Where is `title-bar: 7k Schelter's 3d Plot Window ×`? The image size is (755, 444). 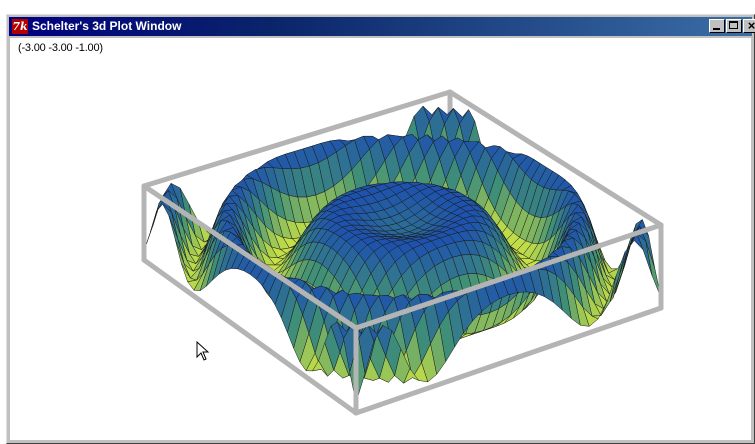
title-bar: 7k Schelter's 3d Plot Window × is located at coordinates (382, 26).